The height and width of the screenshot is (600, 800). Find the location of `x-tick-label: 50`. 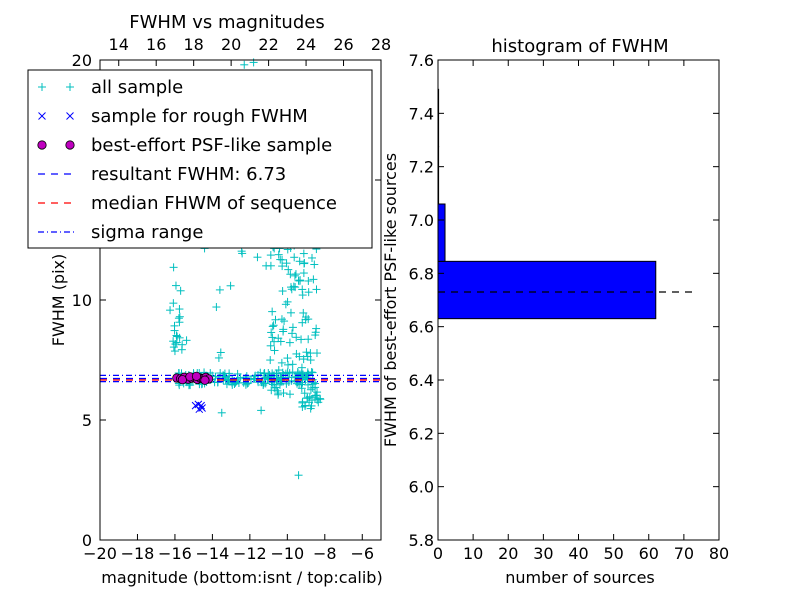

x-tick-label: 50 is located at coordinates (613, 553).